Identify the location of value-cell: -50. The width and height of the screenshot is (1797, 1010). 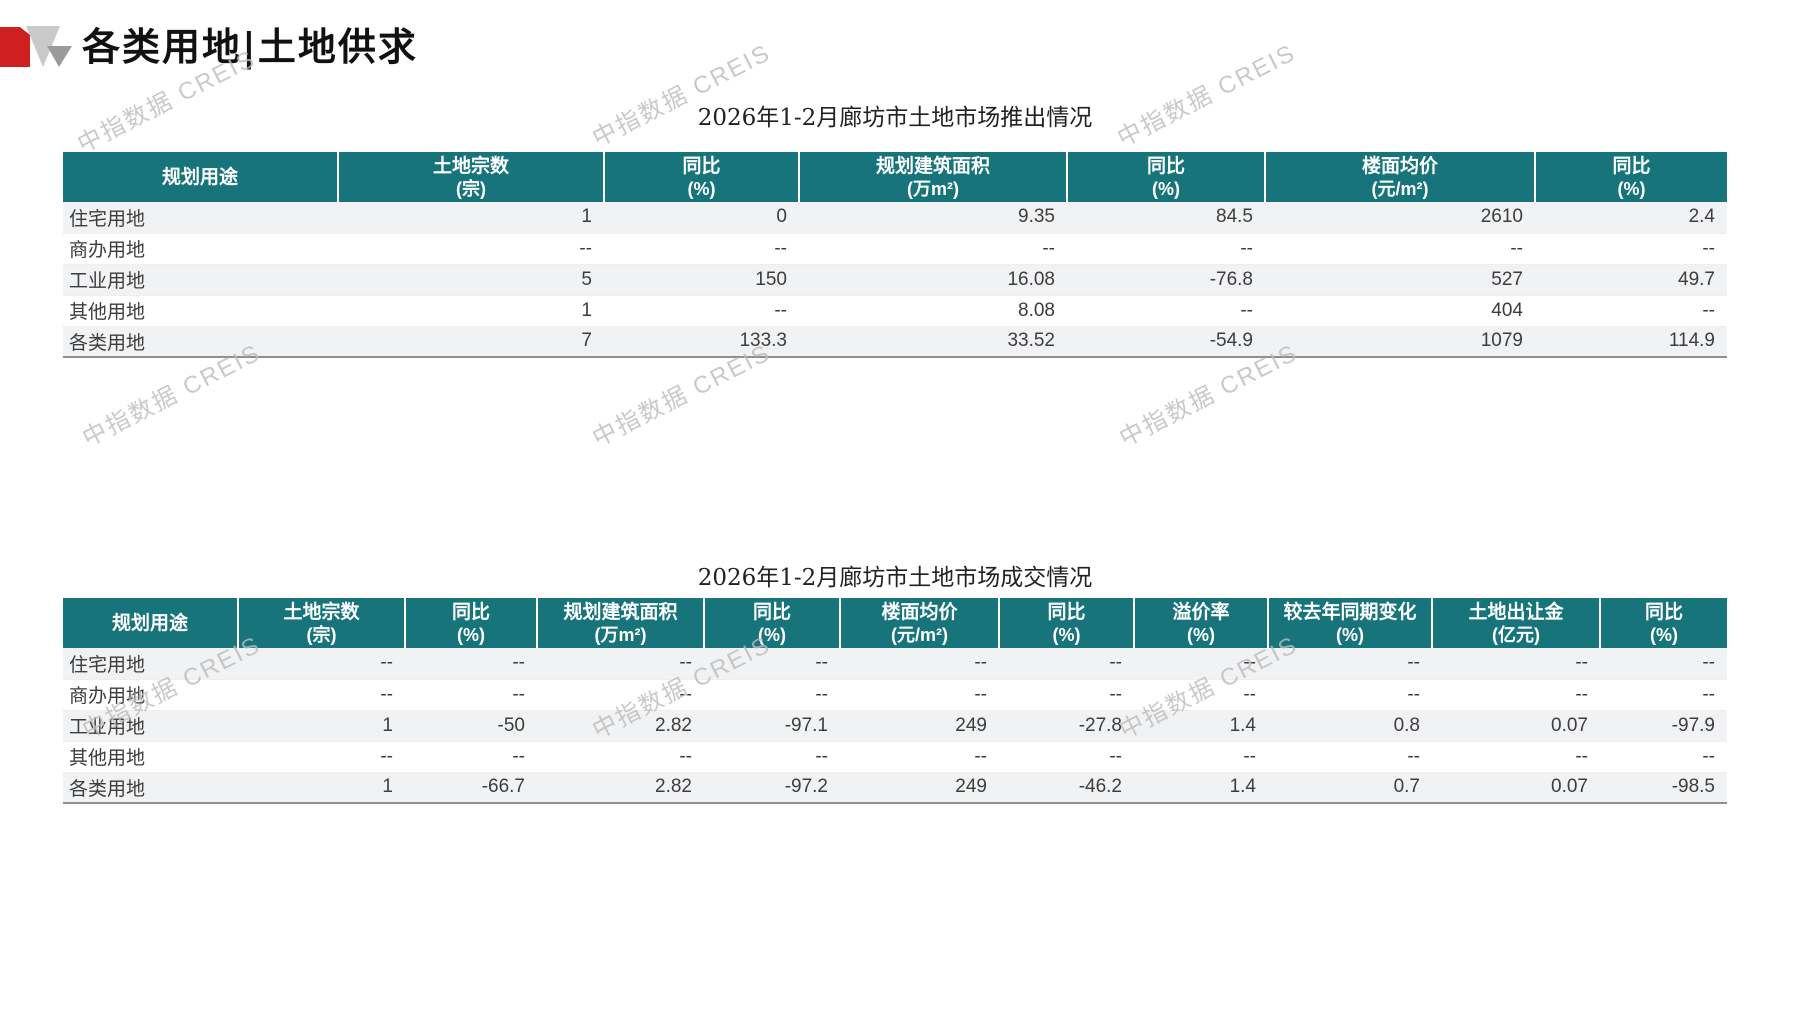
(511, 725).